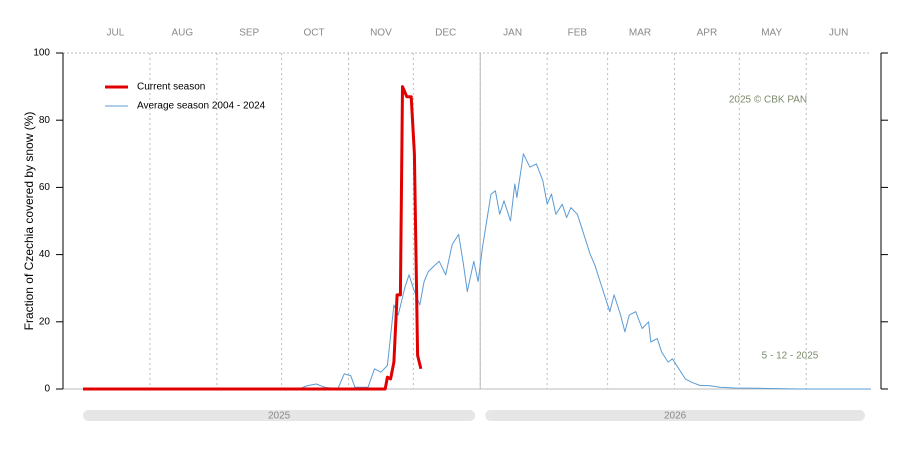 This screenshot has width=900, height=450. What do you see at coordinates (512, 33) in the screenshot?
I see `month-label: JAN` at bounding box center [512, 33].